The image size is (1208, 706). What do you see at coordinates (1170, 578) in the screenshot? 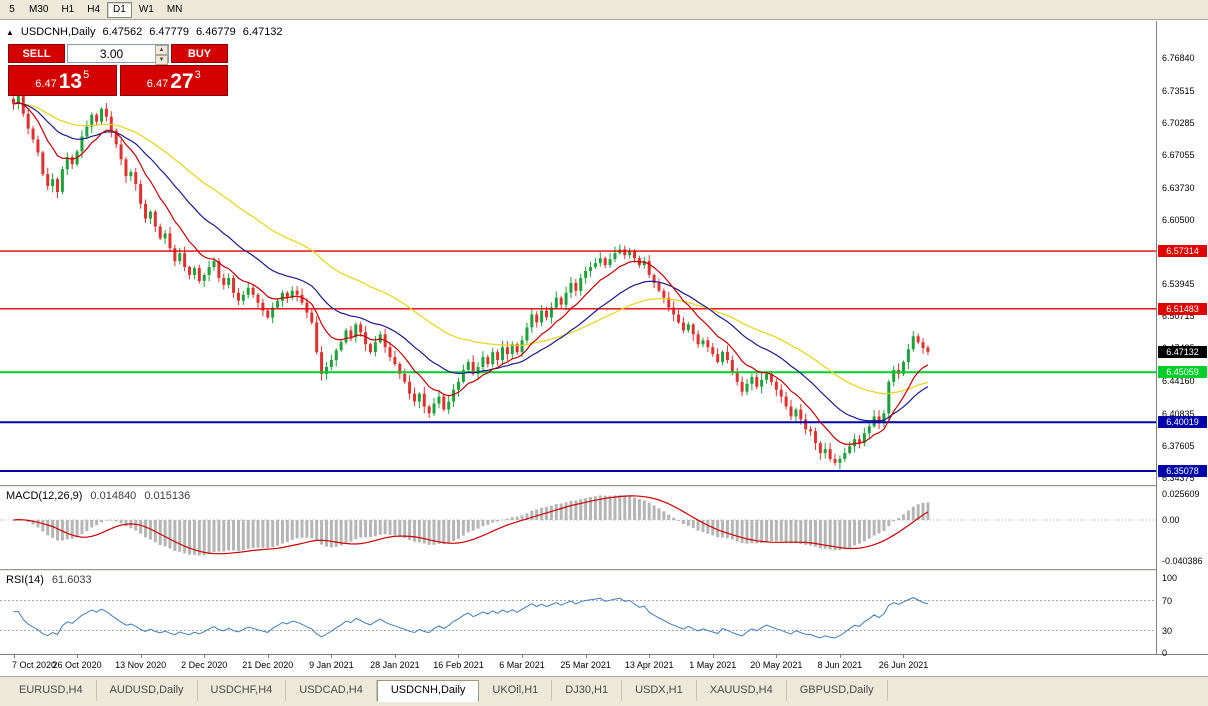
I see `scale-tick-label: 100` at bounding box center [1170, 578].